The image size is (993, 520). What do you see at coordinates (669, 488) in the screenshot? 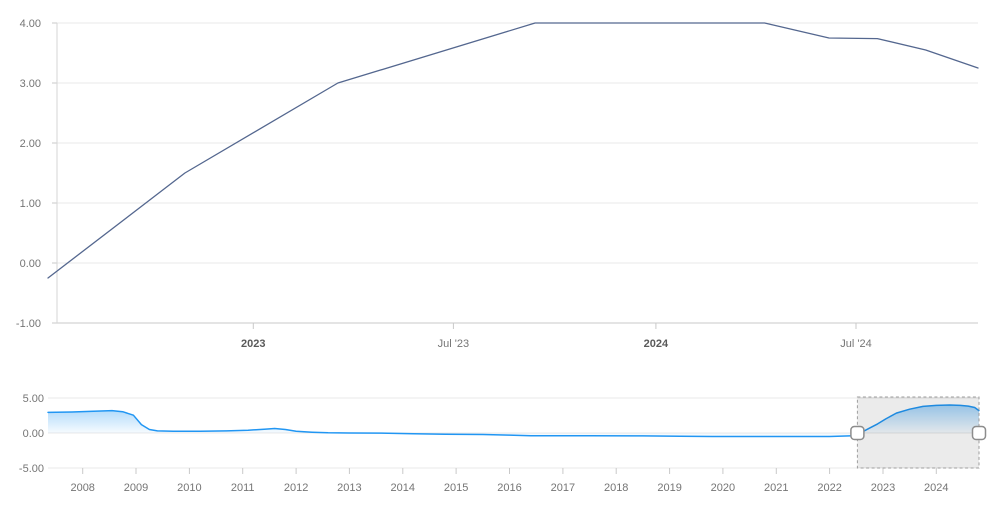
I see `nav-x-axis-label: 2019` at bounding box center [669, 488].